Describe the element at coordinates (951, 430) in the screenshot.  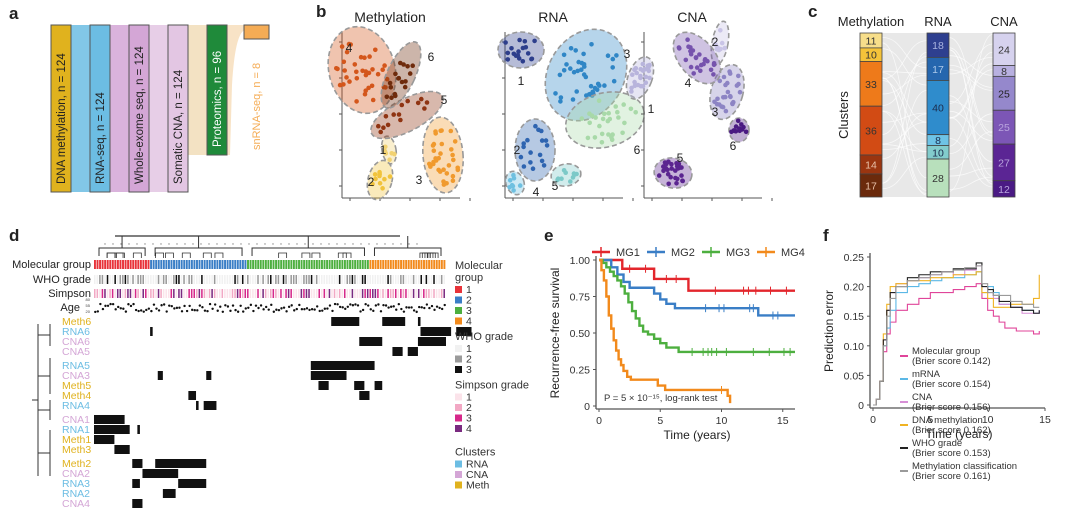
I see `legend-brier-score: (Brier score 0.162)` at that location.